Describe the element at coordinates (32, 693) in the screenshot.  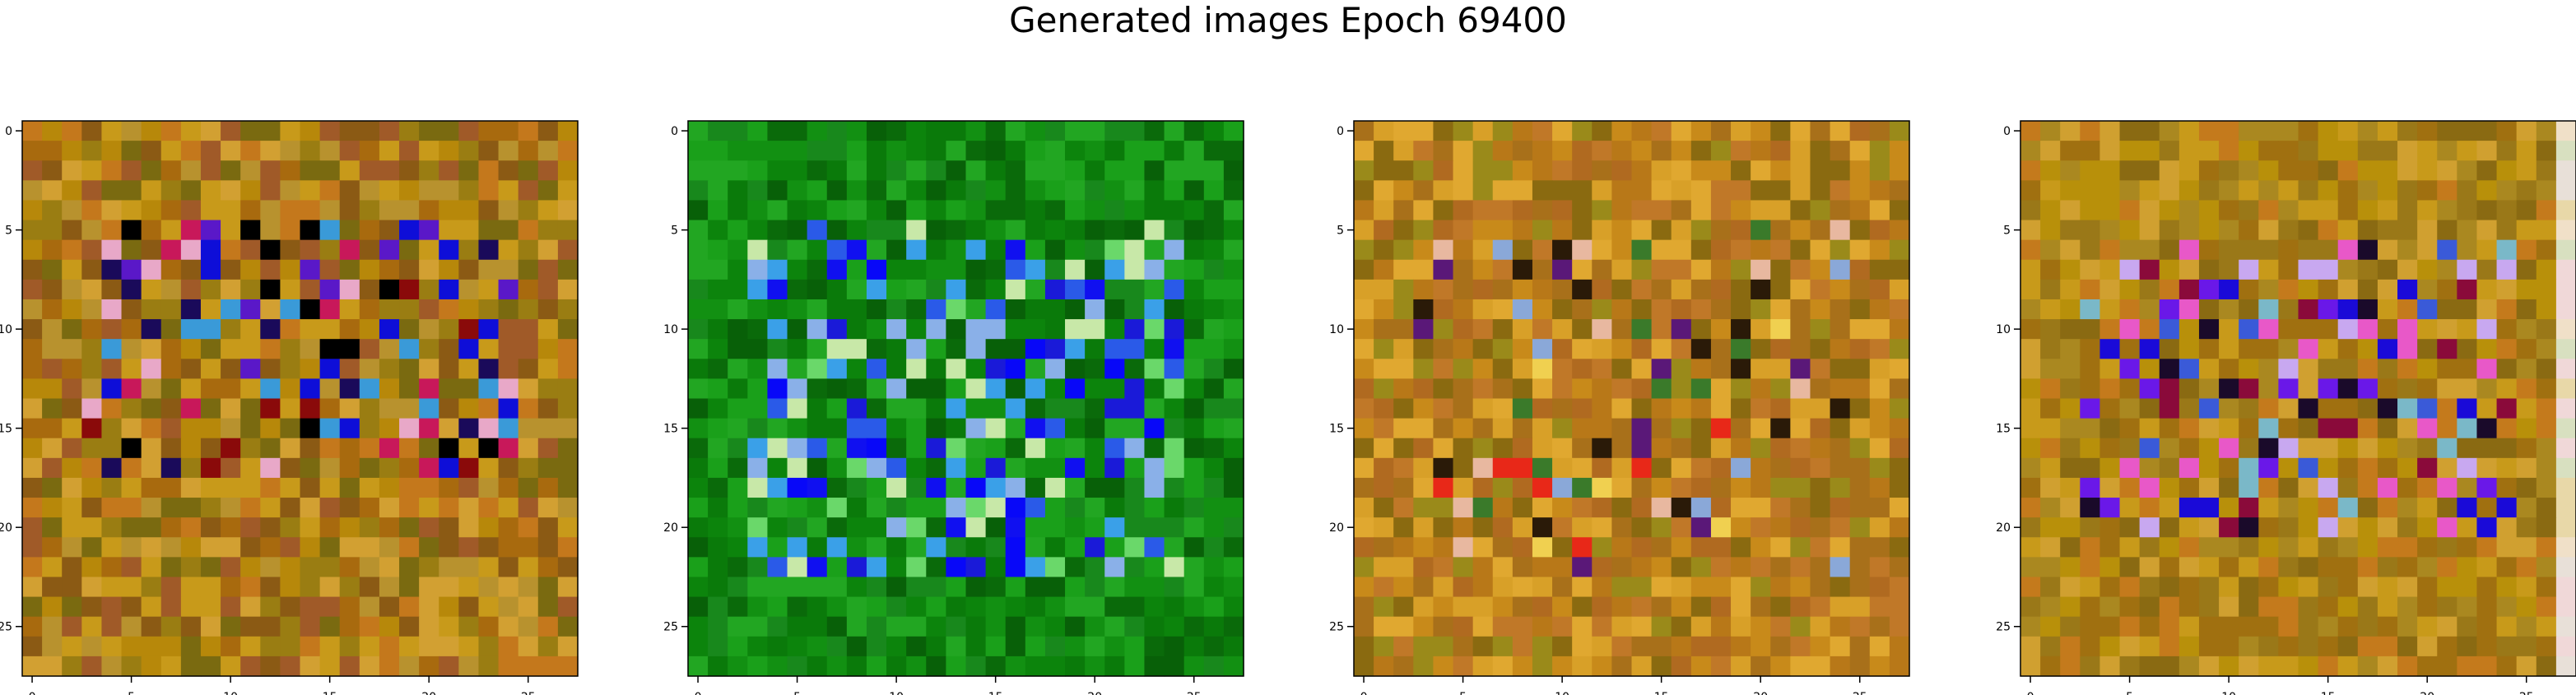
I see `x-tick-label: 0` at that location.